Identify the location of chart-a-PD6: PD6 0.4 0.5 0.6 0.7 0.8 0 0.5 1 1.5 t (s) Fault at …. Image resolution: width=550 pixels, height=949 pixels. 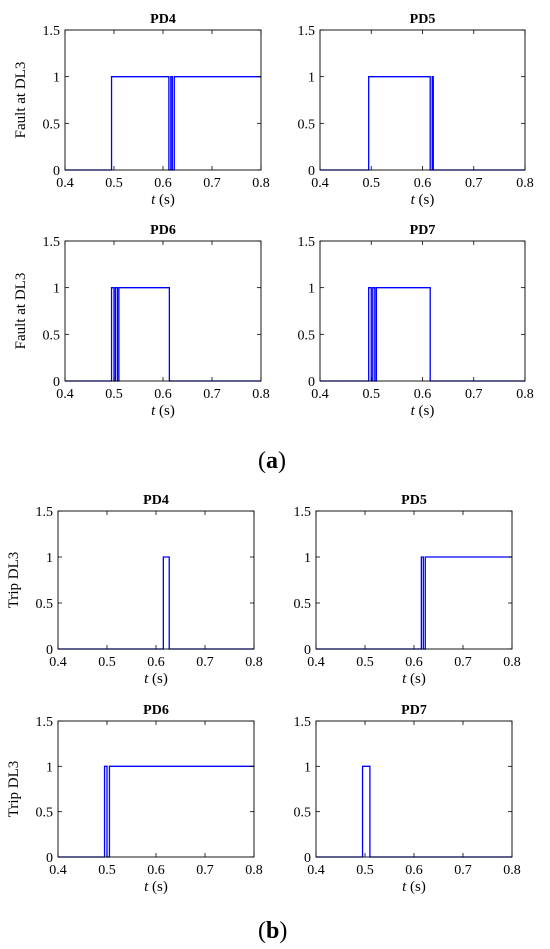
(141, 321).